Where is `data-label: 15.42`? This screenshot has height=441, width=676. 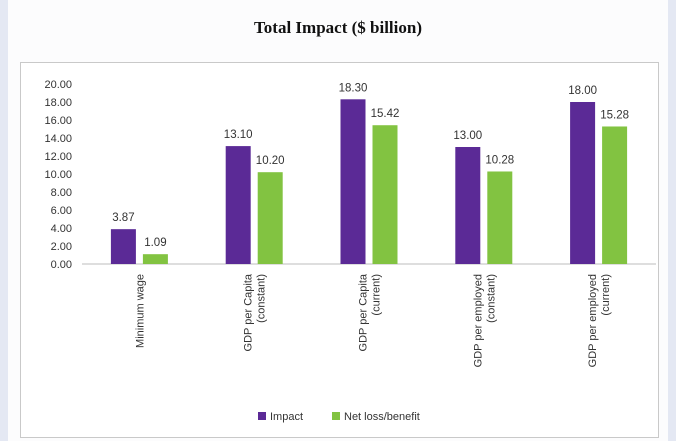
data-label: 15.42 is located at coordinates (385, 114).